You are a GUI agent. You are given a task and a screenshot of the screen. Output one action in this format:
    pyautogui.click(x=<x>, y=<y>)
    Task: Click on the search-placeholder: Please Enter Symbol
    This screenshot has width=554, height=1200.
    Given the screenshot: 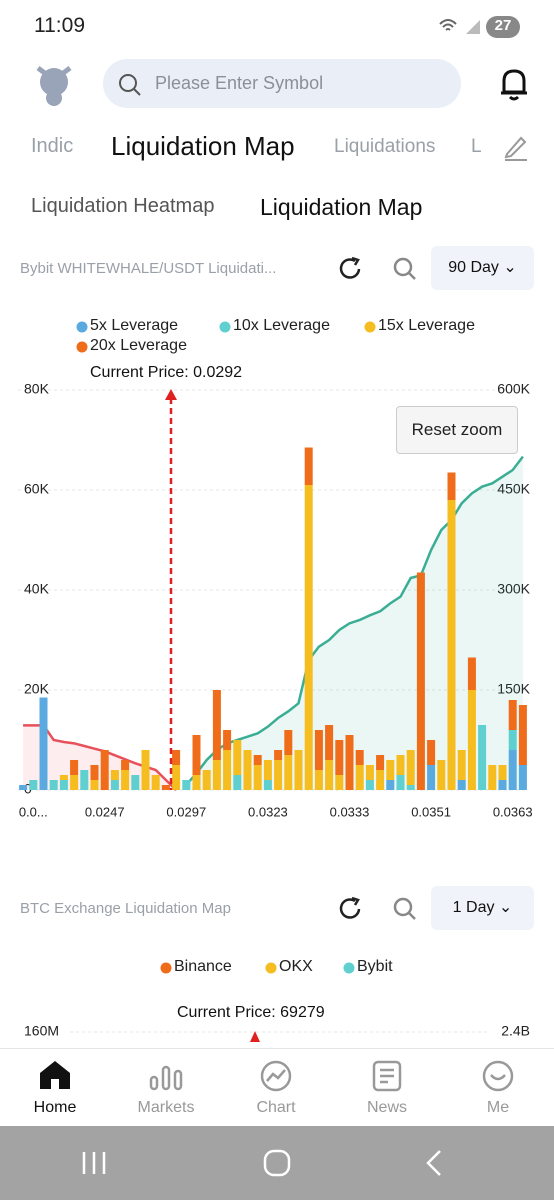 What is the action you would take?
    pyautogui.click(x=239, y=83)
    